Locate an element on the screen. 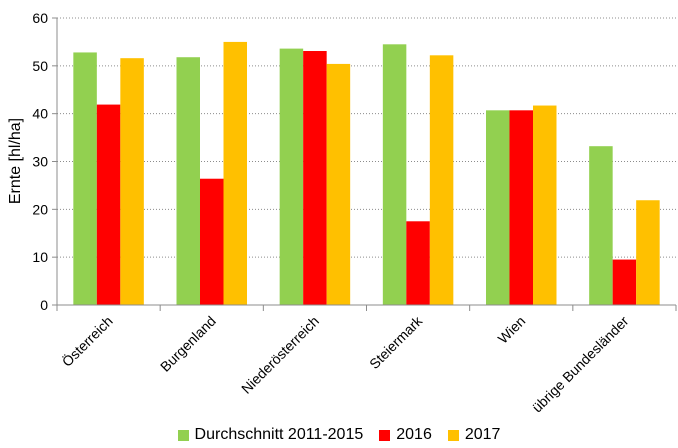 Image resolution: width=678 pixels, height=448 pixels. y-tick-label: 10 is located at coordinates (40, 257).